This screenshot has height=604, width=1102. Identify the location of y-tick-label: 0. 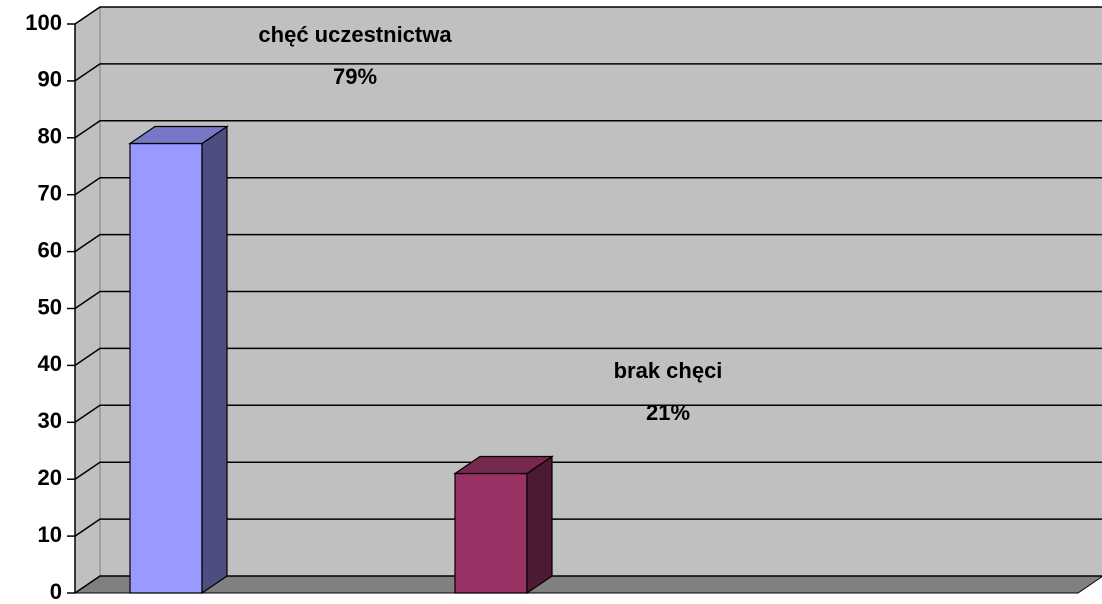
(56, 591).